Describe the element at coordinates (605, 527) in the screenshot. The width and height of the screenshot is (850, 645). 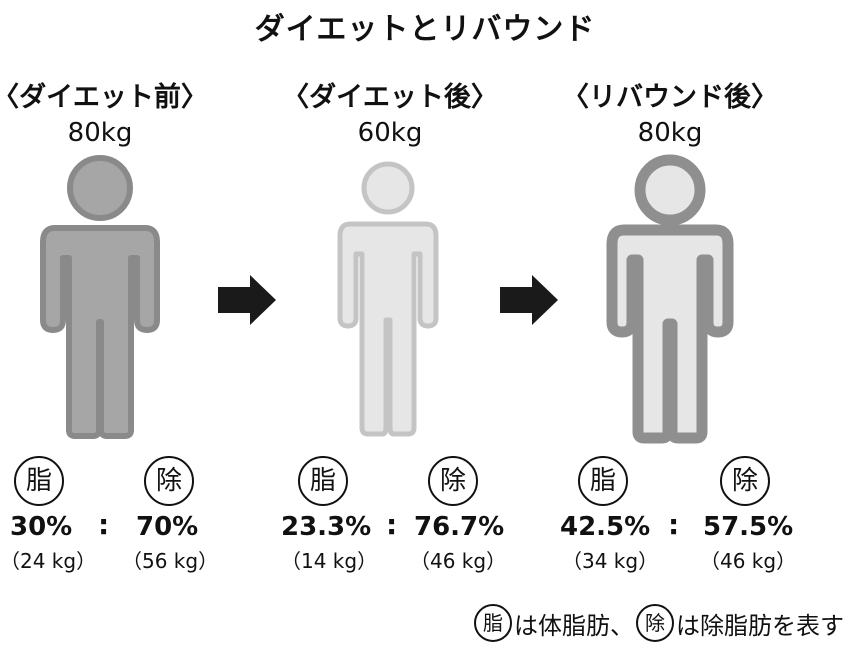
I see `fat-percent: 42.5%` at that location.